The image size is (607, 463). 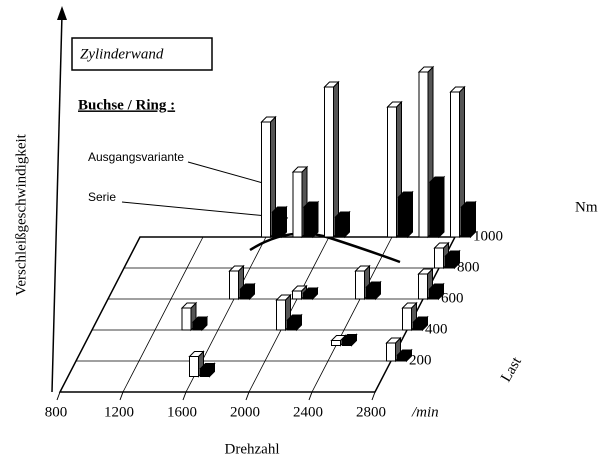 What do you see at coordinates (21, 214) in the screenshot?
I see `y-axis-label: Verschleißgeschwindigkeit` at bounding box center [21, 214].